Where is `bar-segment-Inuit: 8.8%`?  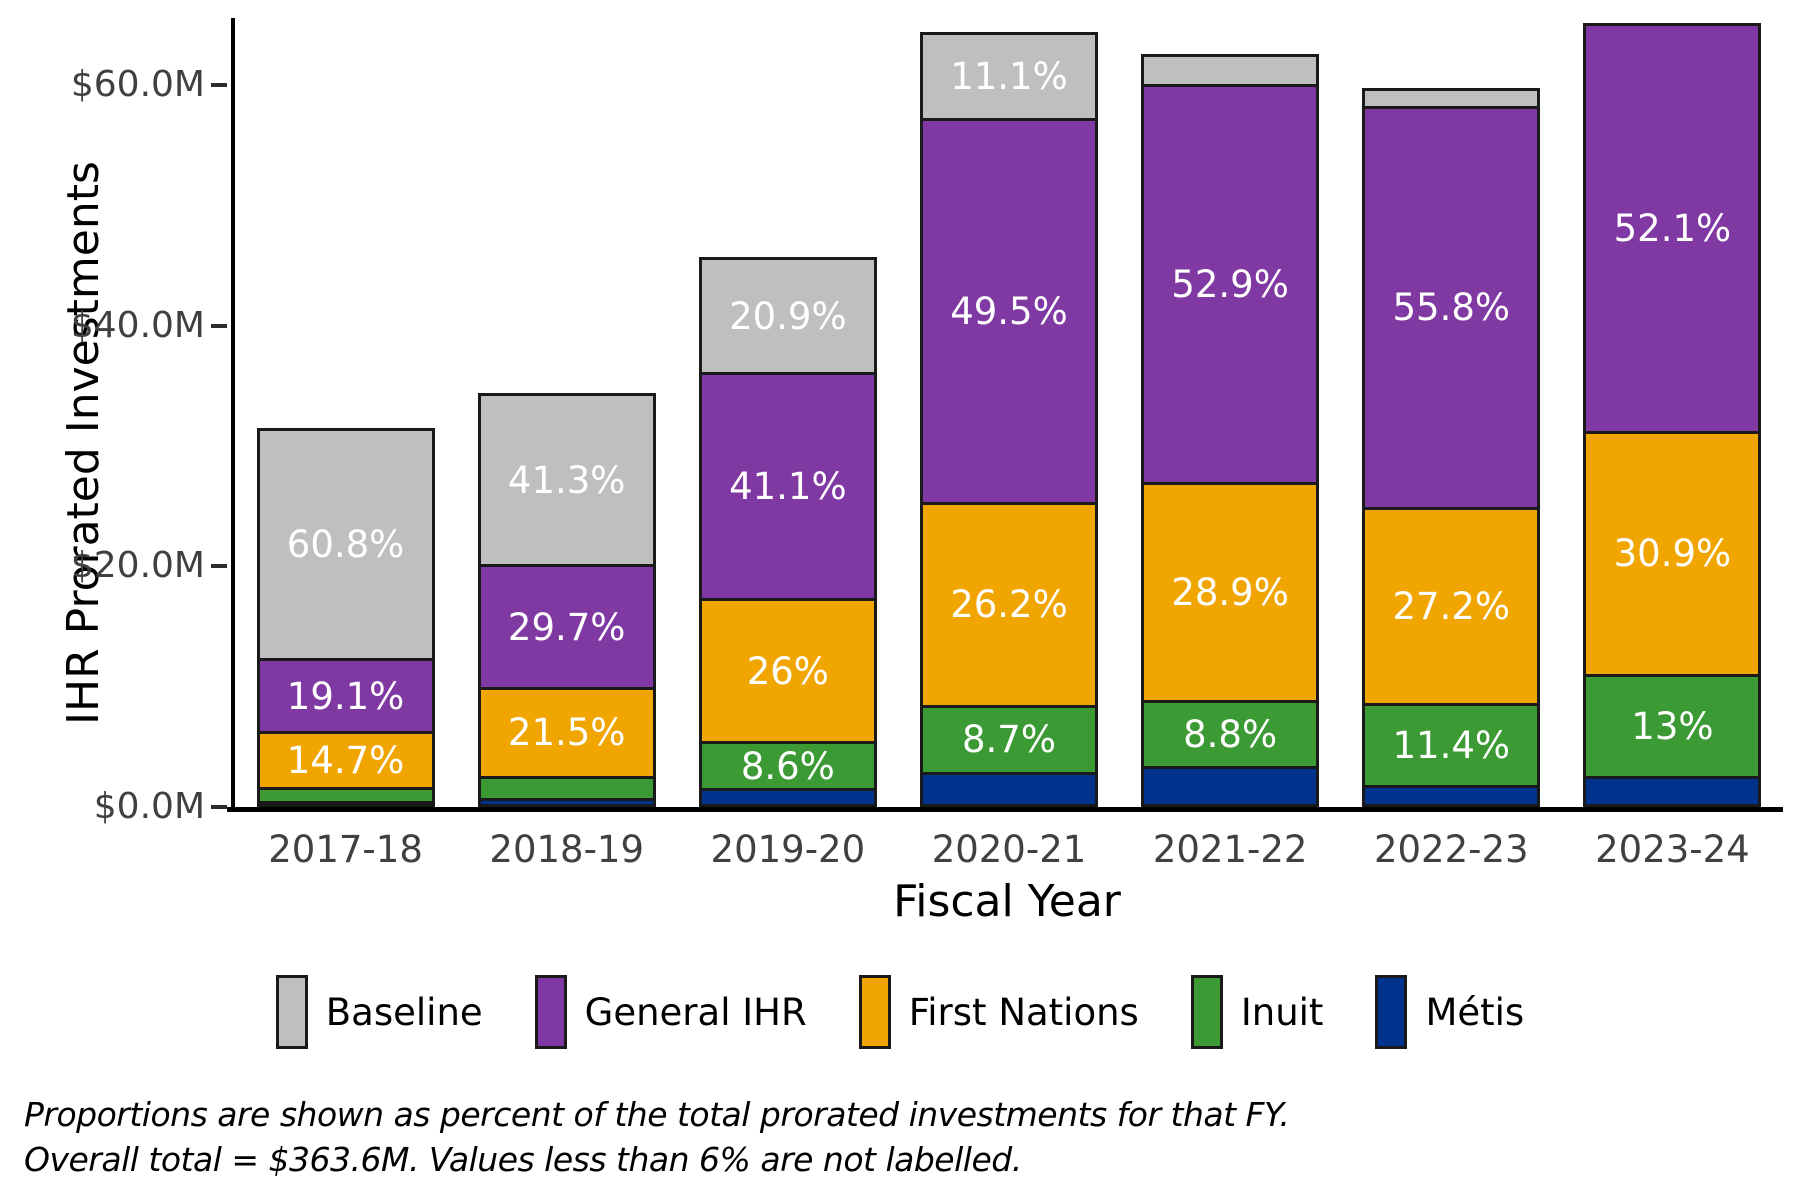 bar-segment-Inuit: 8.8% is located at coordinates (1230, 735).